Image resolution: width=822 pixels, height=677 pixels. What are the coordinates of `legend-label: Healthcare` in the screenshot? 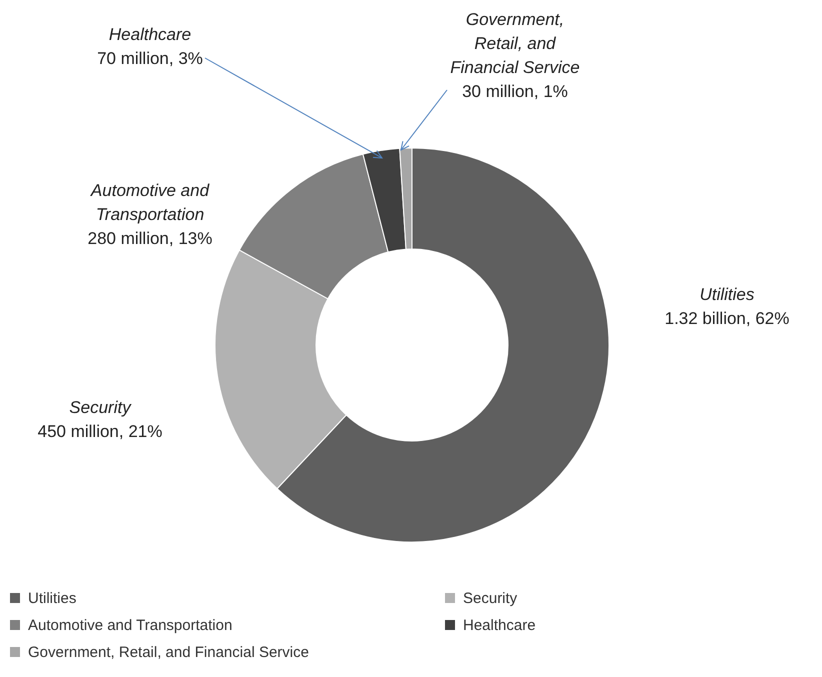 It's located at (499, 625).